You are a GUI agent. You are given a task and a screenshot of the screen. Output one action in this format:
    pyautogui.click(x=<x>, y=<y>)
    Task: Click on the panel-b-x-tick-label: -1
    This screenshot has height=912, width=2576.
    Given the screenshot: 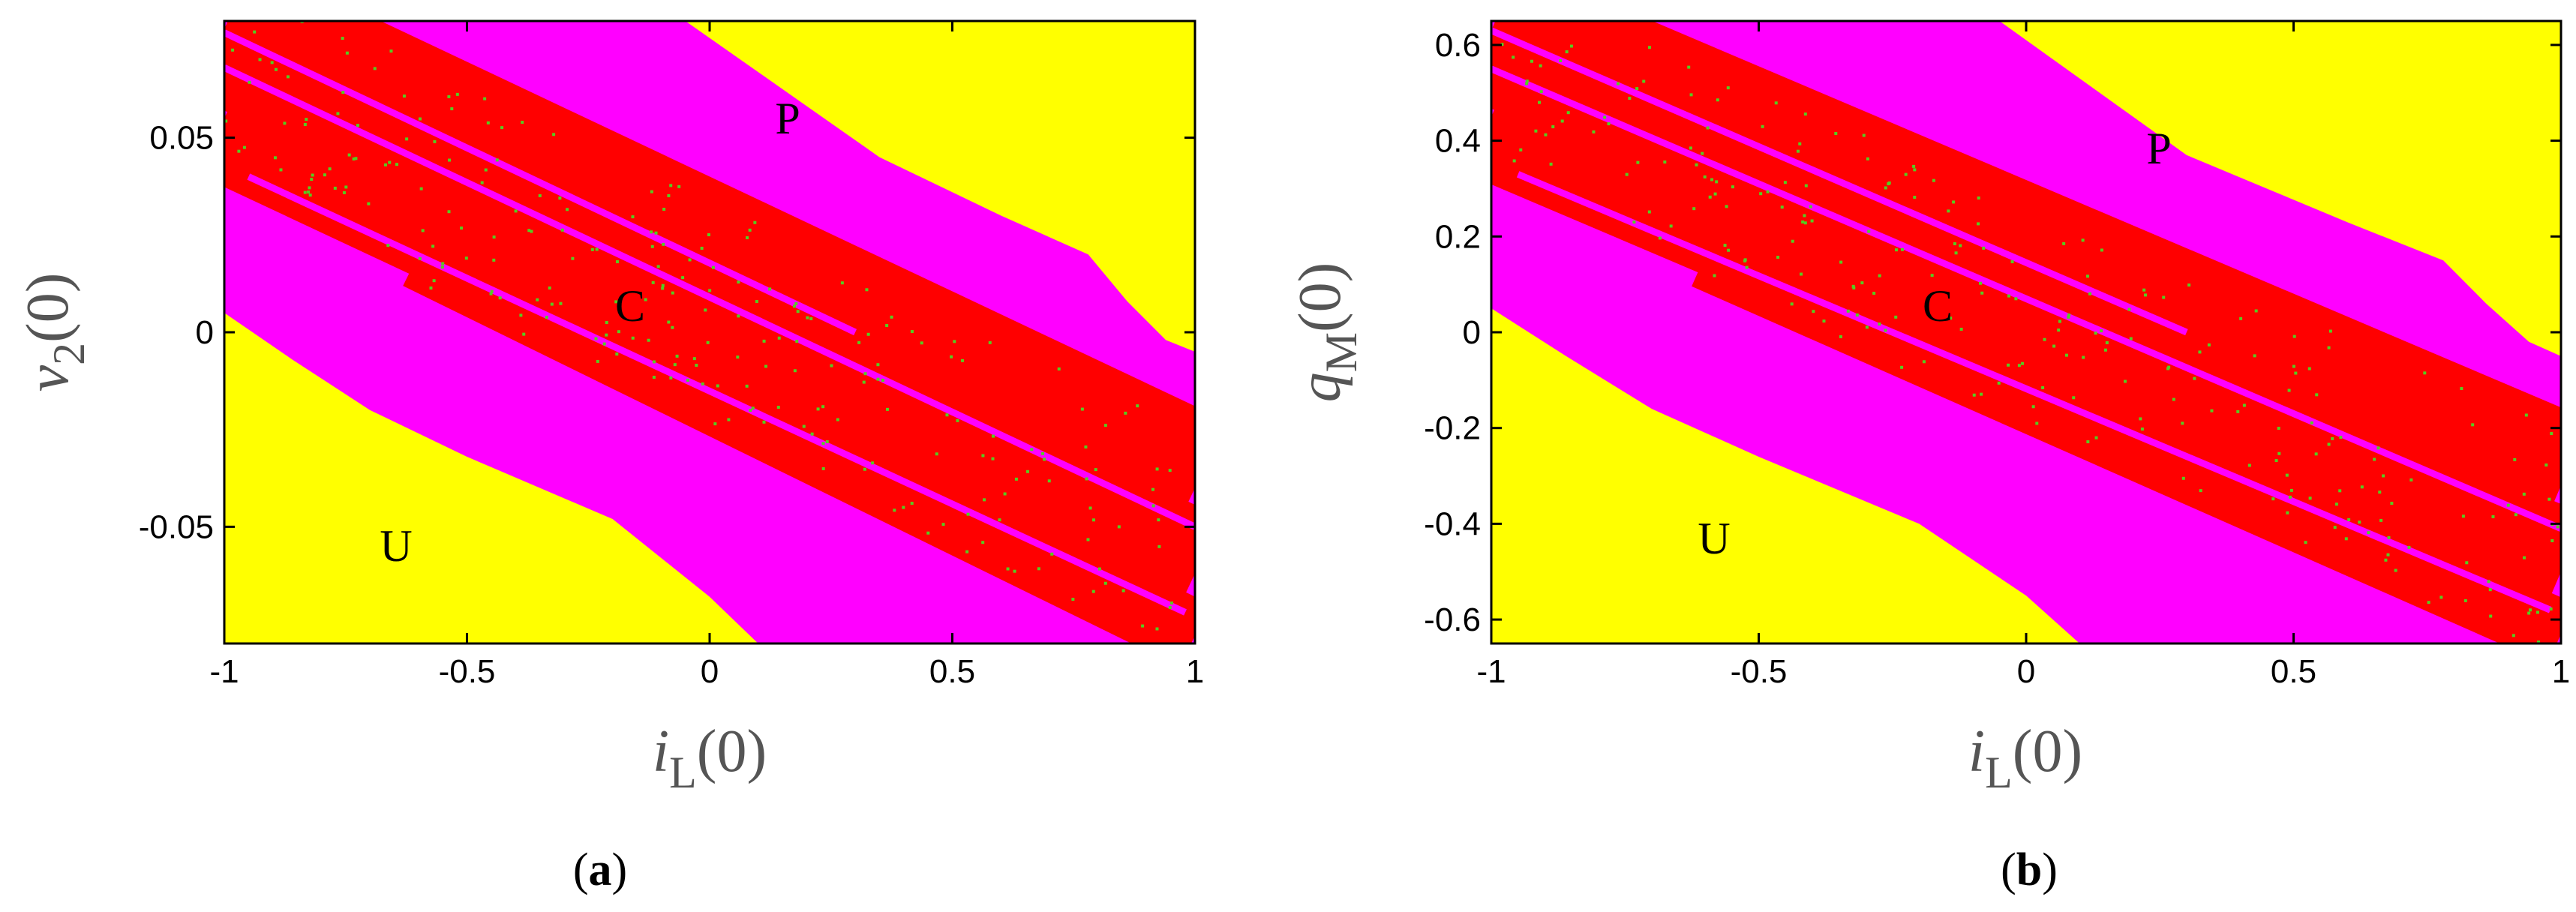 What is the action you would take?
    pyautogui.click(x=1491, y=671)
    